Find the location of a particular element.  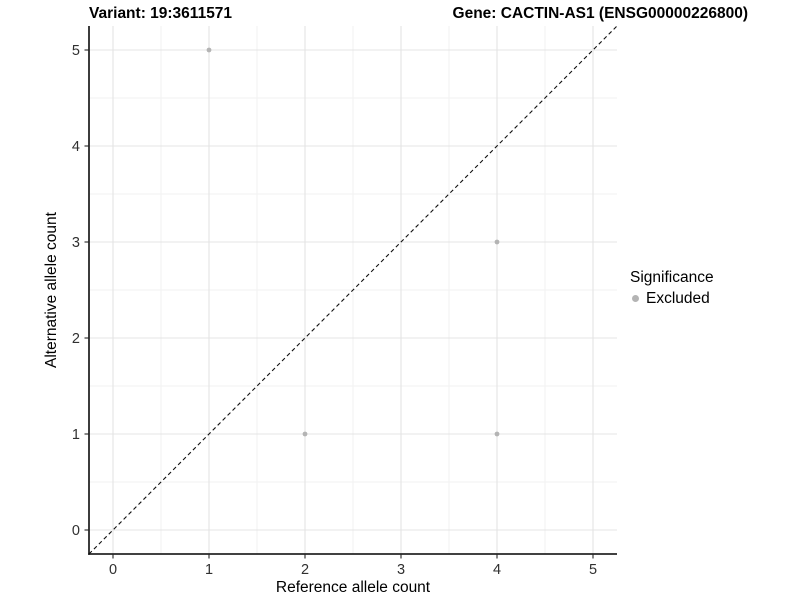

plot-title-gene: Gene: CACTIN-AS1 (ENSG00000226800) is located at coordinates (600, 13).